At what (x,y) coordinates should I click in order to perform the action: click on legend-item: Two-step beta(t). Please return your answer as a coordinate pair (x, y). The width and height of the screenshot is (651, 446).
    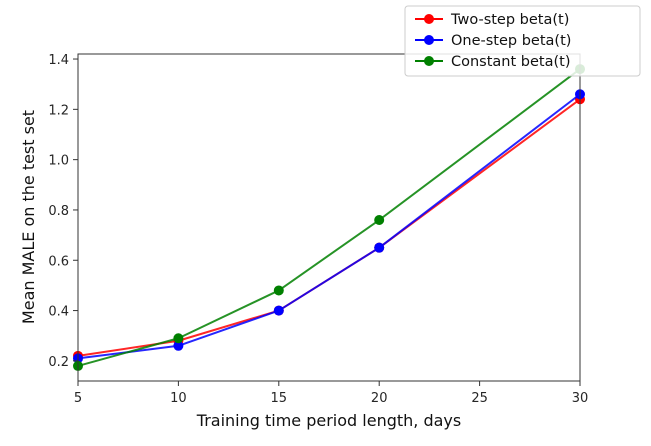
    Looking at the image, I should click on (492, 20).